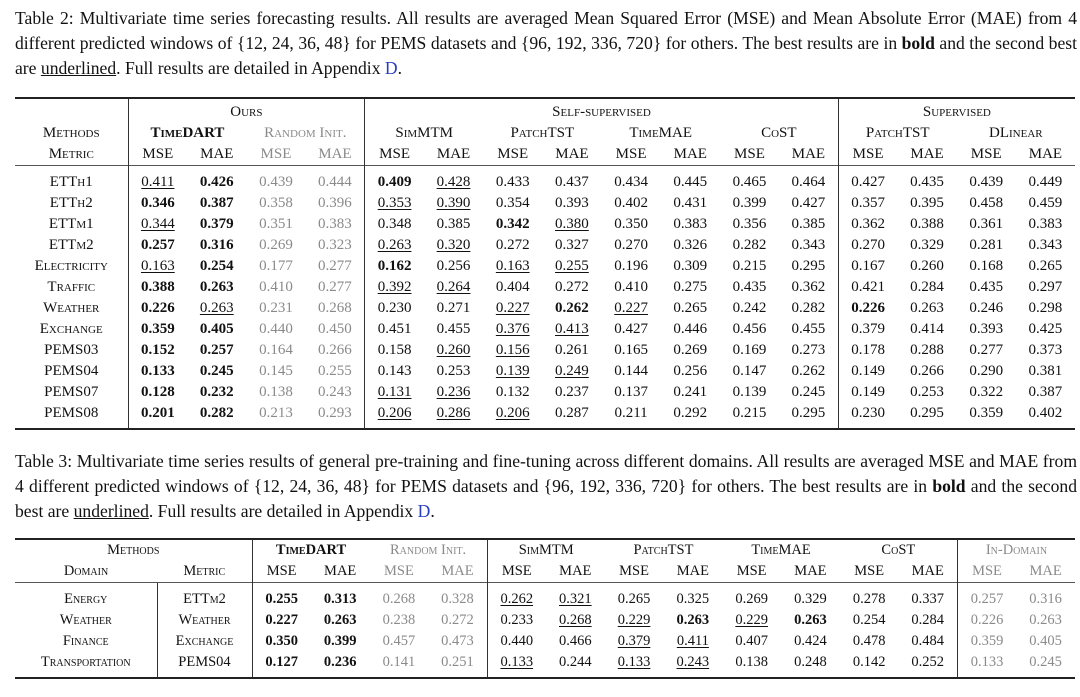 The width and height of the screenshot is (1080, 697). Describe the element at coordinates (276, 392) in the screenshot. I see `value-cell: 0.138` at that location.